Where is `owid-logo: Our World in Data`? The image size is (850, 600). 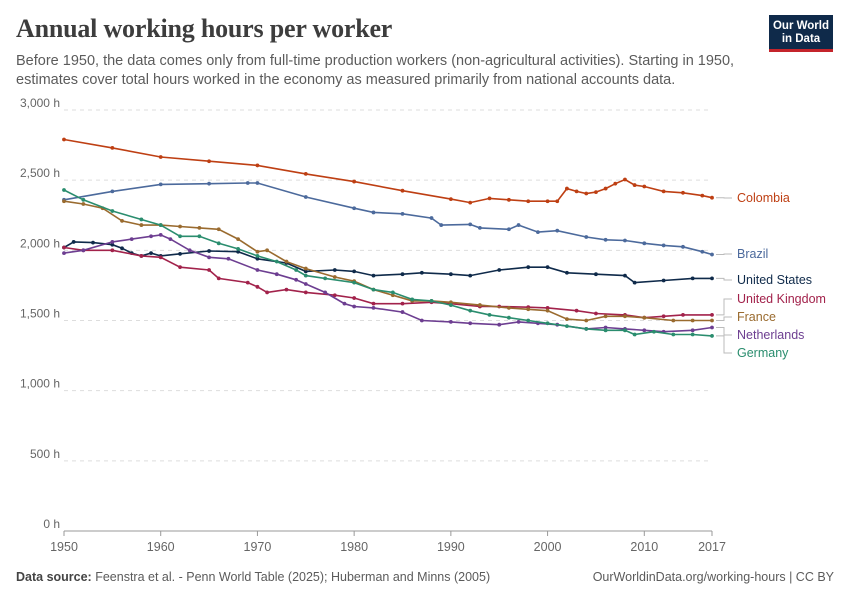 owid-logo: Our World in Data is located at coordinates (801, 33).